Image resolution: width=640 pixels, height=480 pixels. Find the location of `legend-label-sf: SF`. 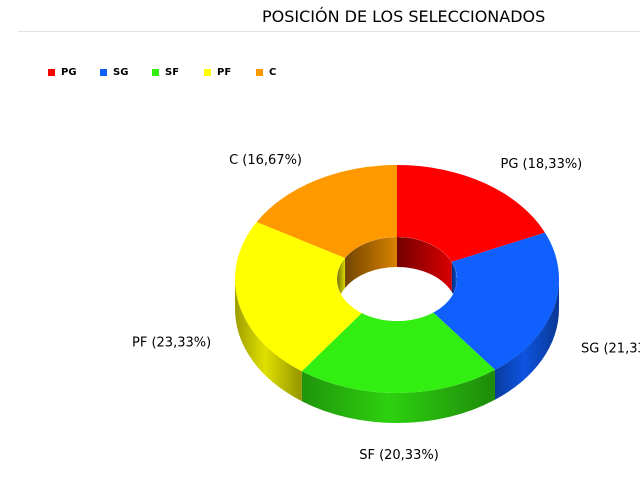

legend-label-sf: SF is located at coordinates (172, 72).